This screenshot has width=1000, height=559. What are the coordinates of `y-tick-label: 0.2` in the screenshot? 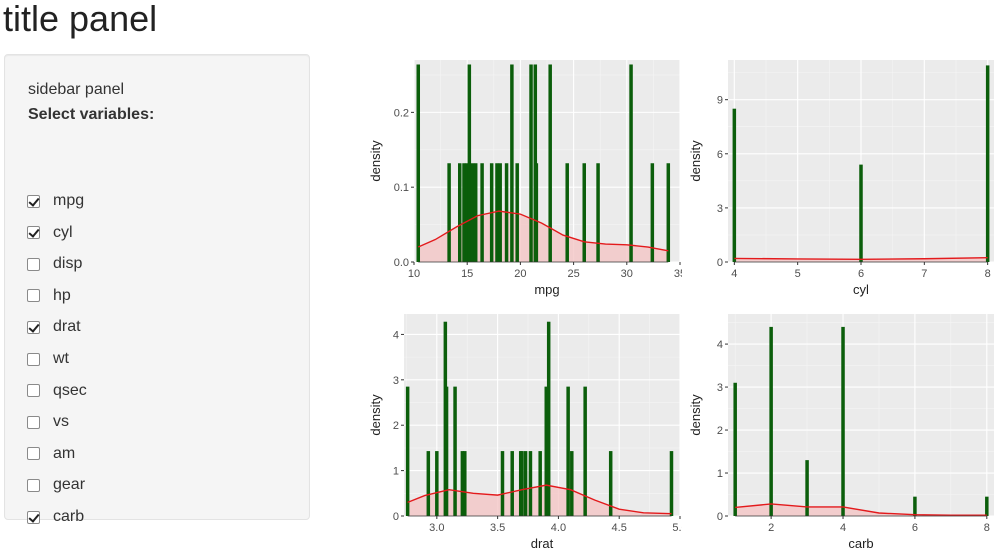 It's located at (401, 113).